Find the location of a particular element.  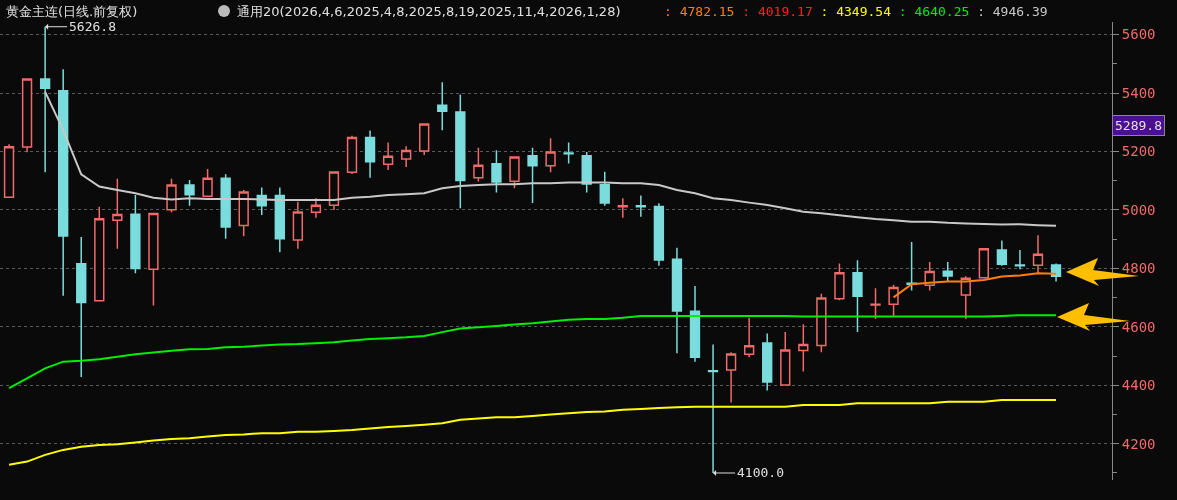

text: : 4349.54 is located at coordinates (856, 11).